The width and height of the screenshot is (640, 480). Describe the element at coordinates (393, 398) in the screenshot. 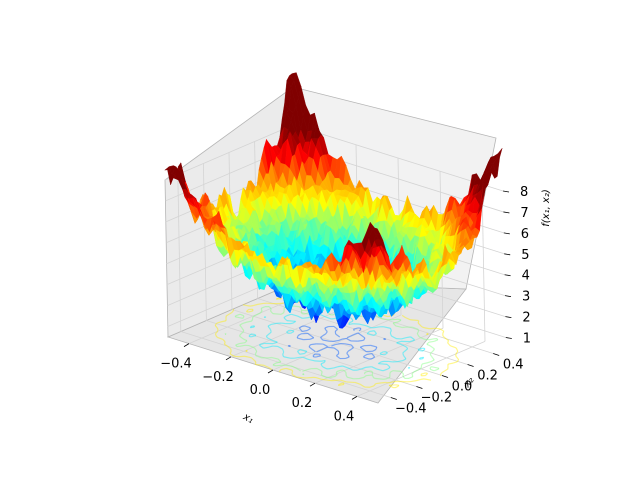

I see `y-tick-mark` at that location.